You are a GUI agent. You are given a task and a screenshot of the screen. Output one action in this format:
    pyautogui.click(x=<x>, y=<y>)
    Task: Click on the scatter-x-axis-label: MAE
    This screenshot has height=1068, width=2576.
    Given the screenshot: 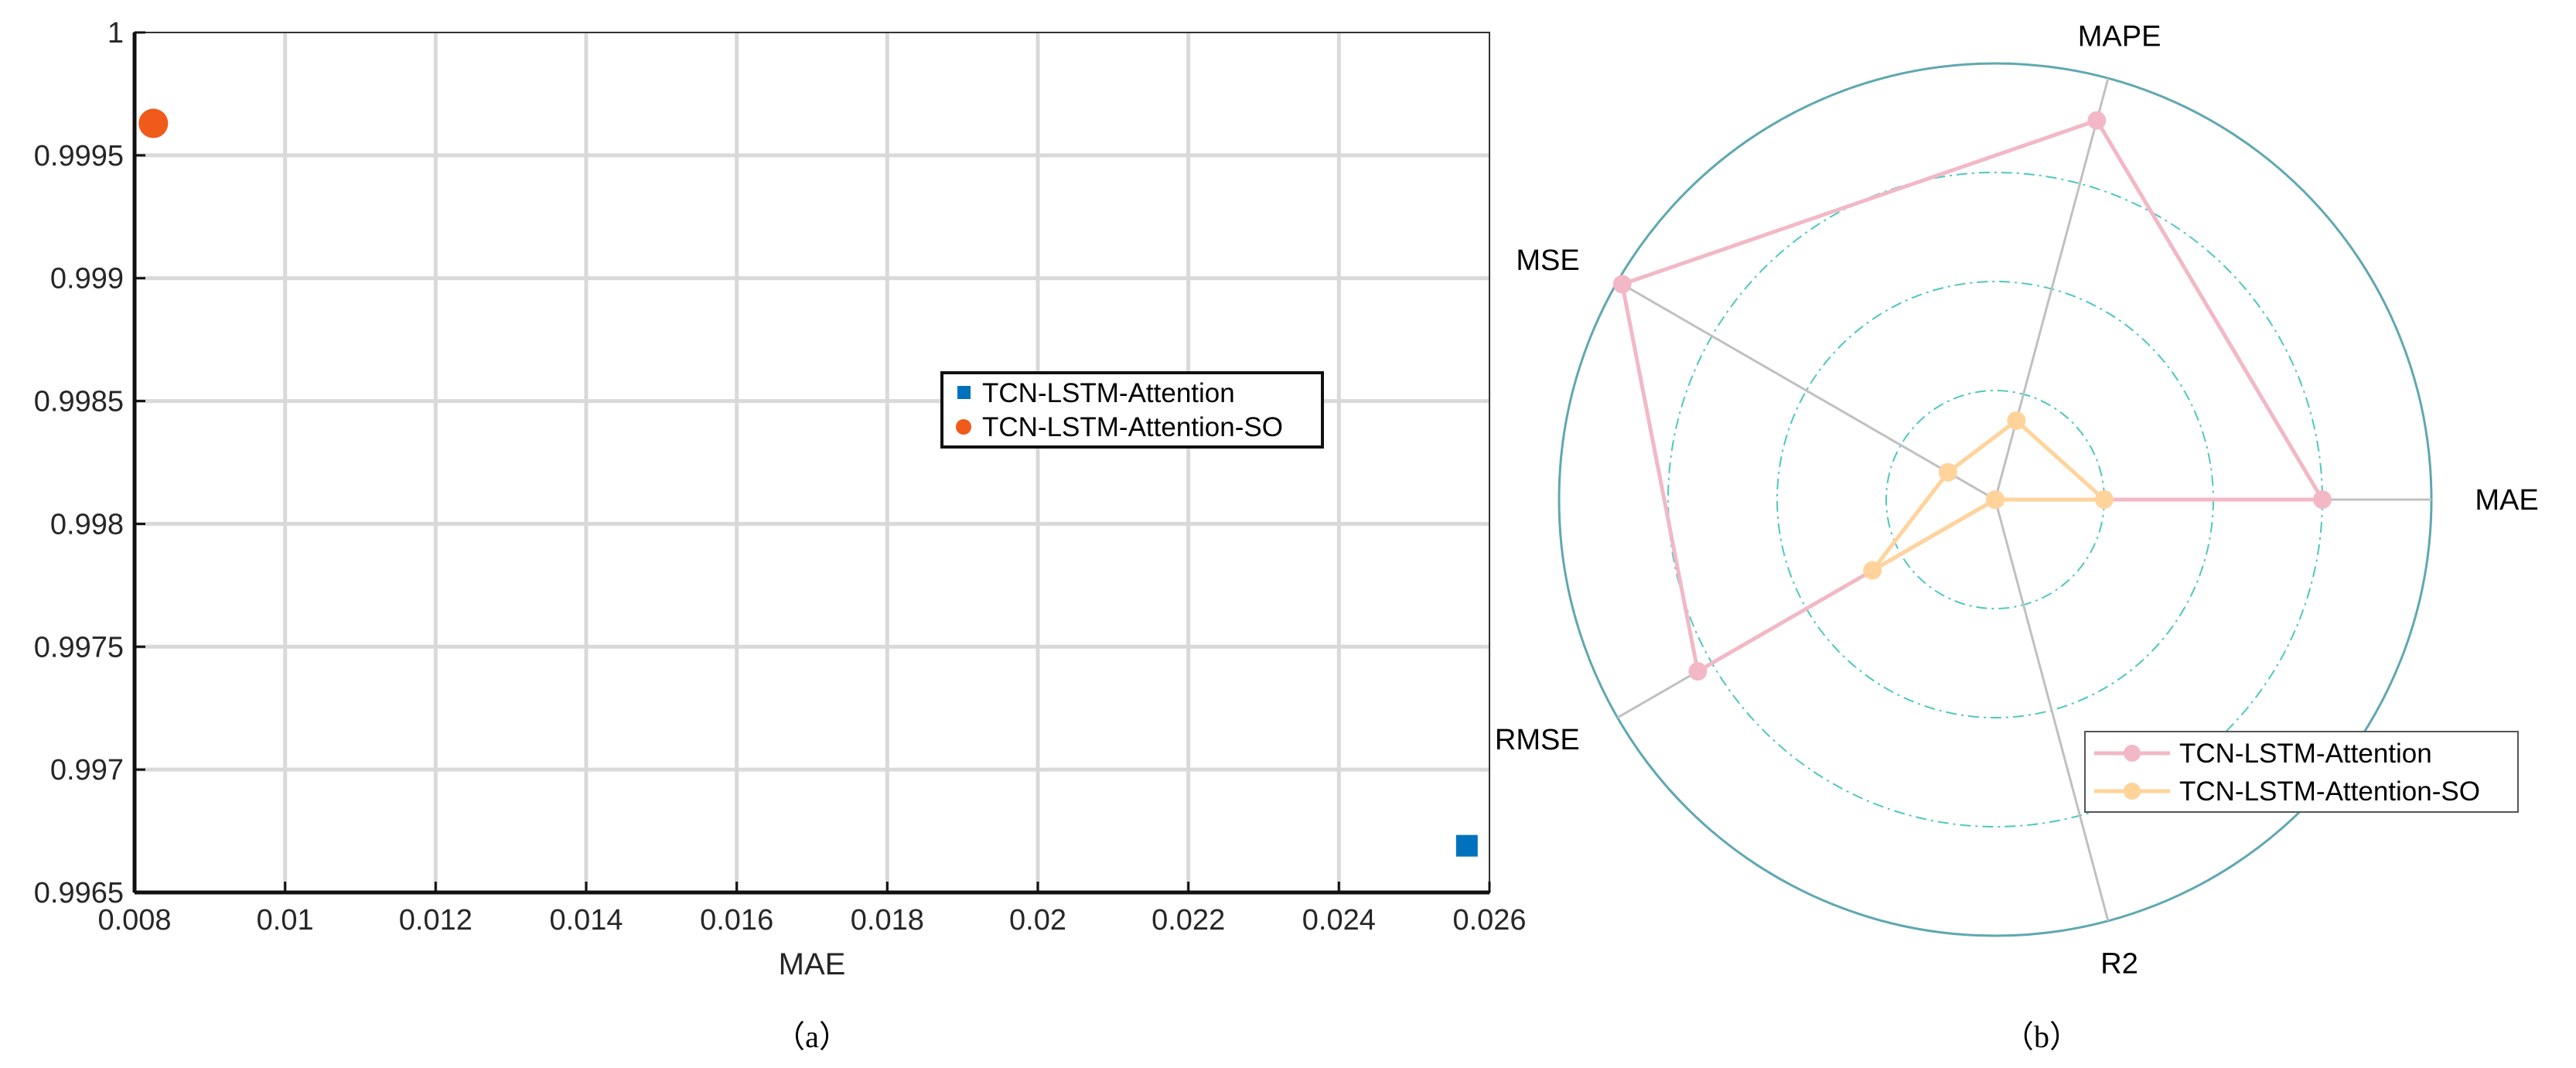 What is the action you would take?
    pyautogui.click(x=813, y=964)
    